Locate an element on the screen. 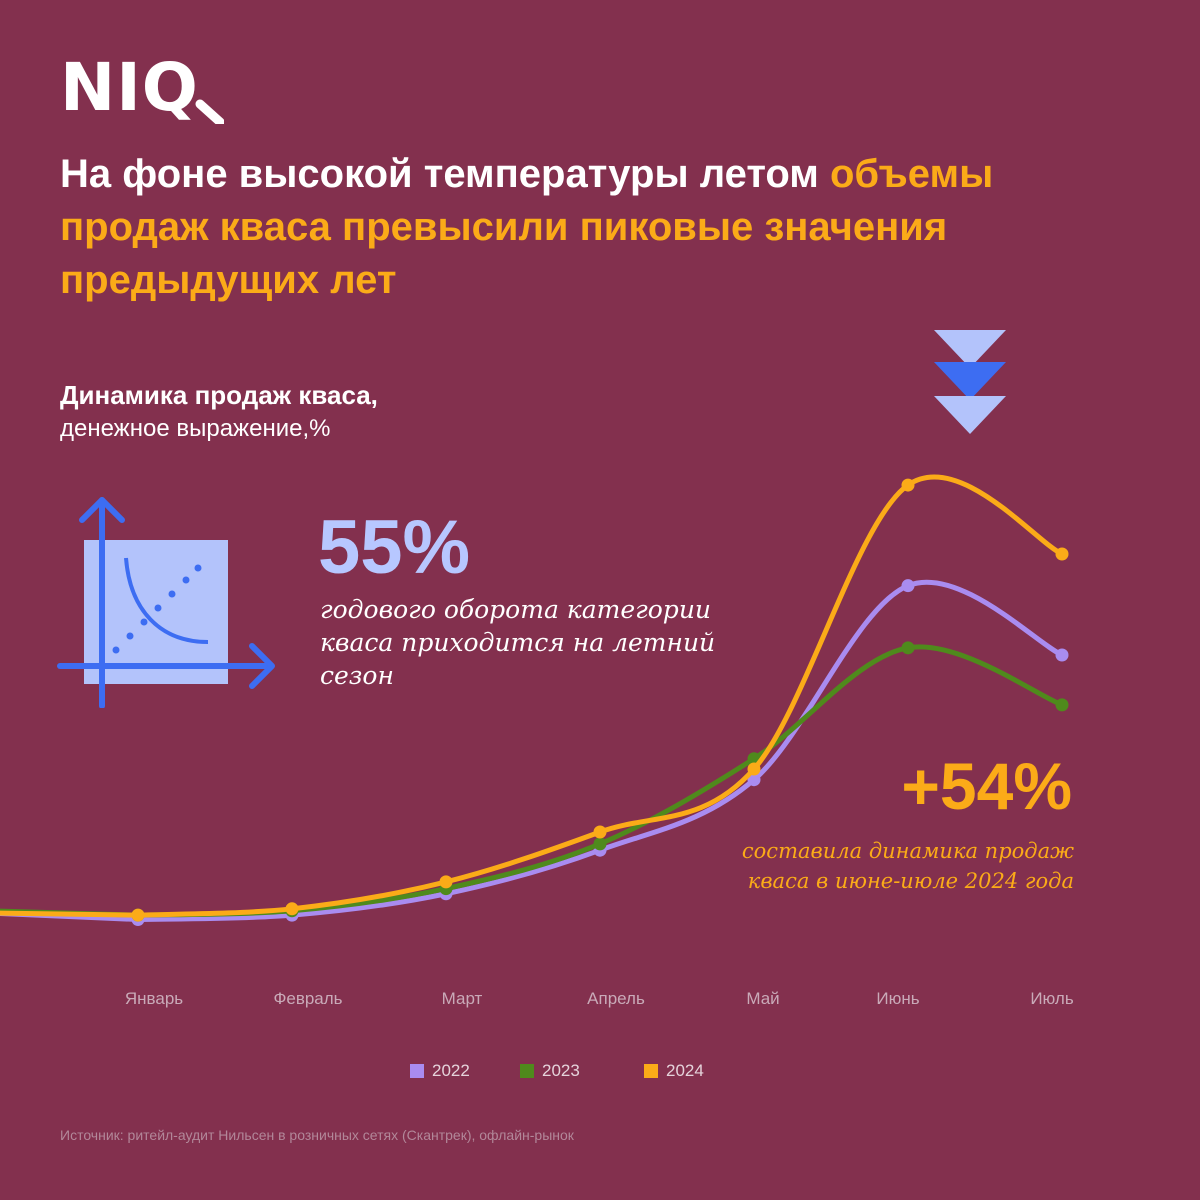 This screenshot has width=1200, height=1200. niq-logo: NIQ is located at coordinates (142, 88).